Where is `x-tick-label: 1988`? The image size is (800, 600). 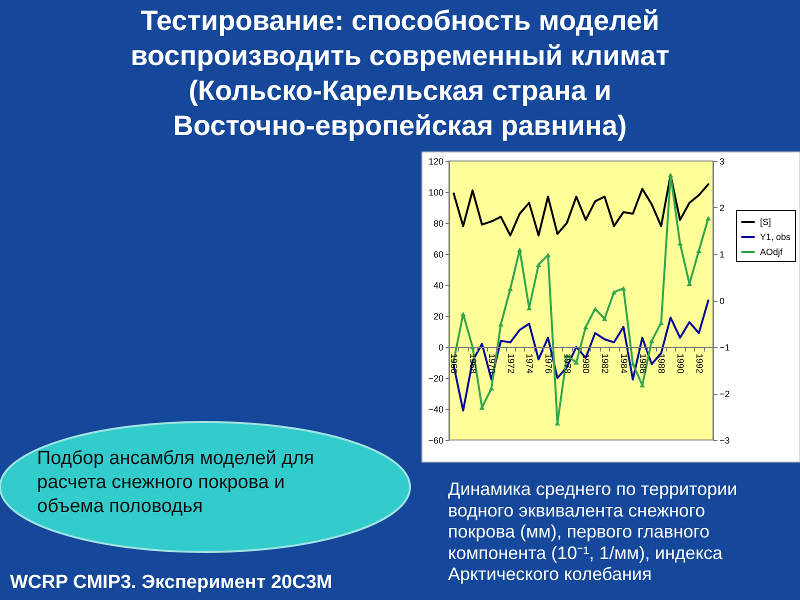
x-tick-label: 1988 is located at coordinates (661, 364).